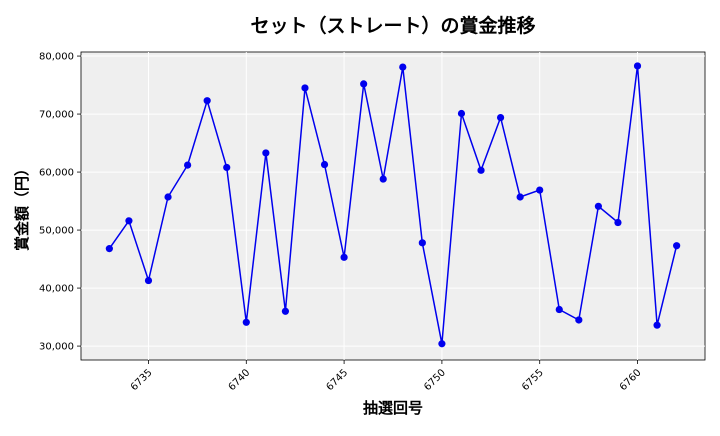 This screenshot has height=436, width=720. What do you see at coordinates (392, 25) in the screenshot?
I see `chart-title: セット（ストレート）の賞金推移` at bounding box center [392, 25].